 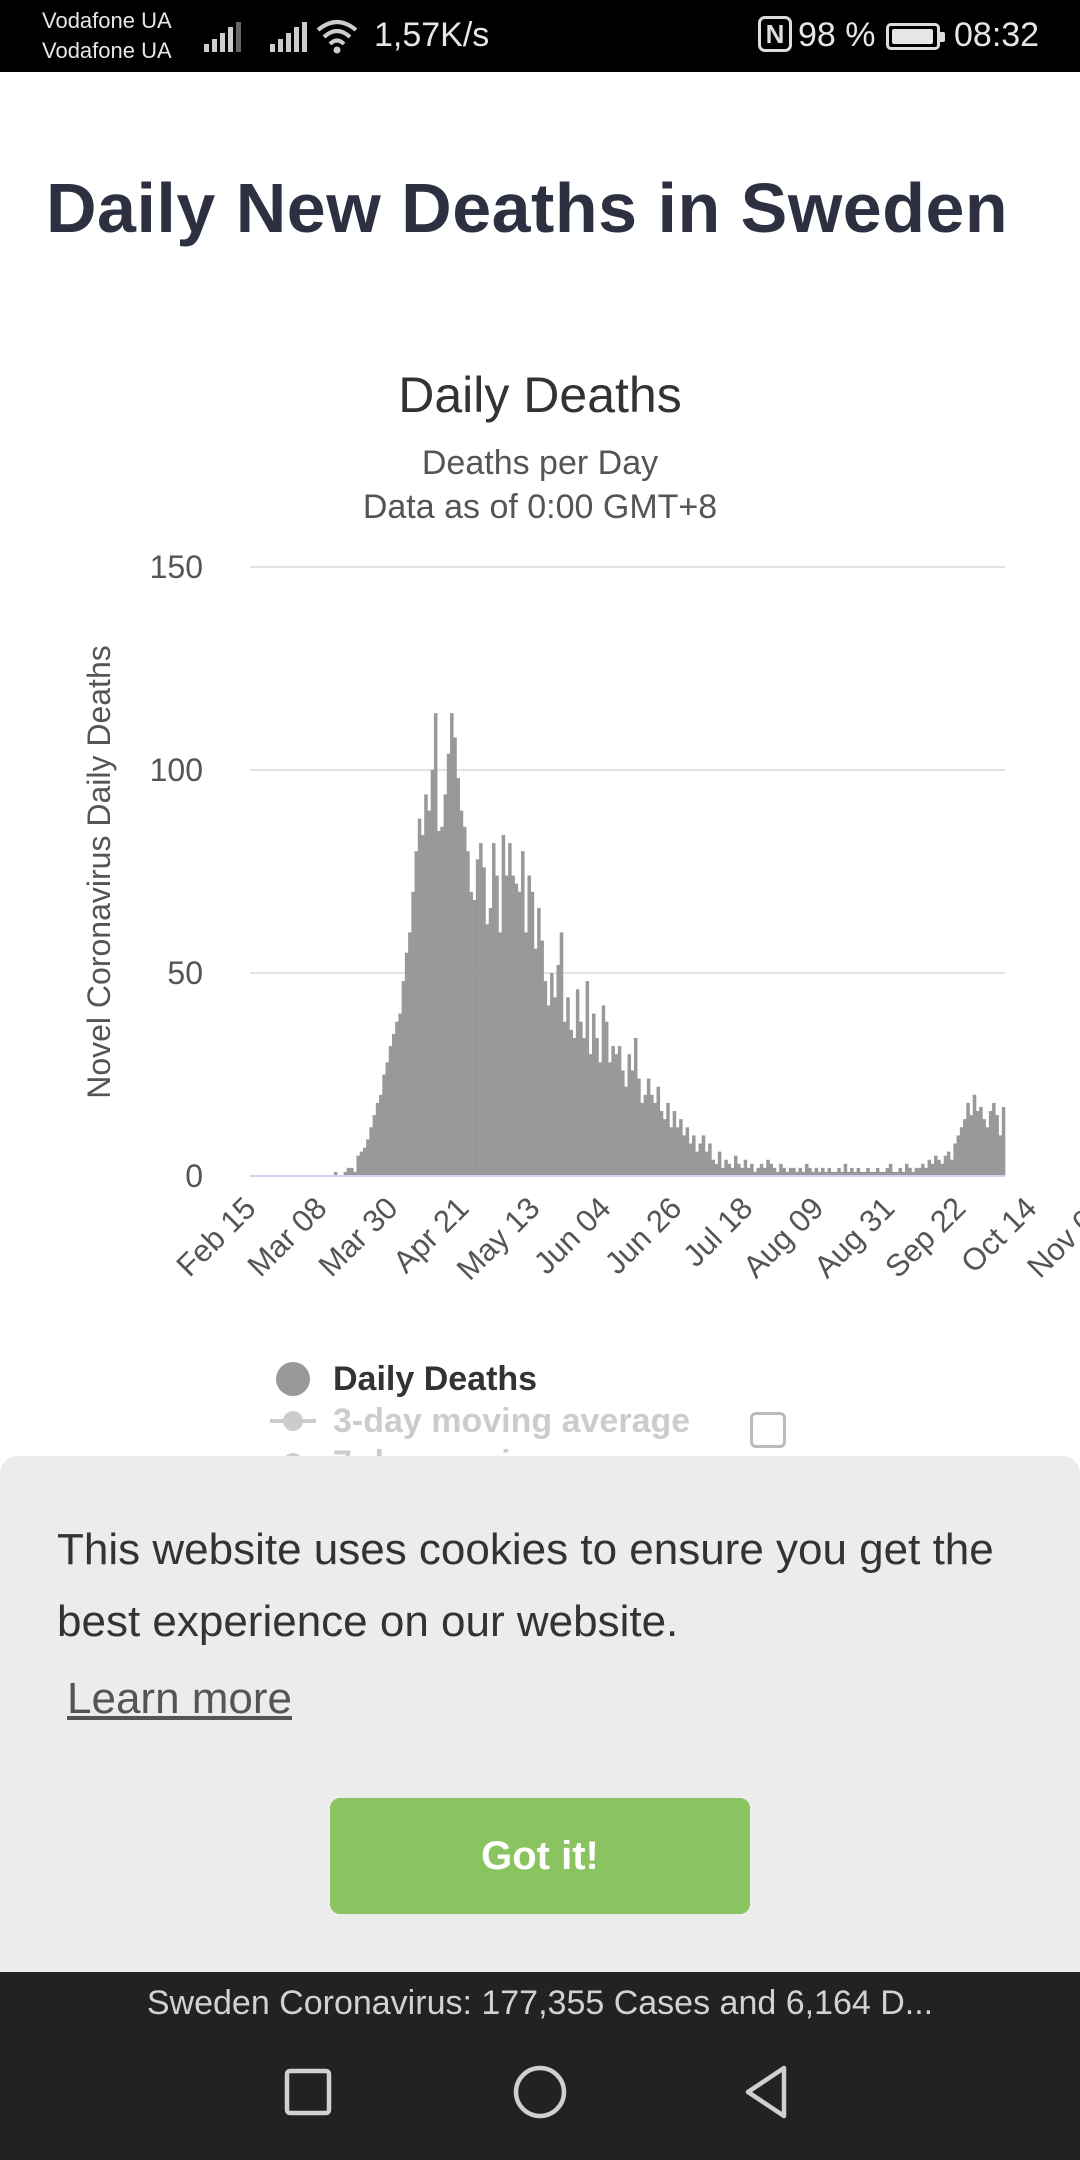 What do you see at coordinates (768, 2092) in the screenshot?
I see `back-icon` at bounding box center [768, 2092].